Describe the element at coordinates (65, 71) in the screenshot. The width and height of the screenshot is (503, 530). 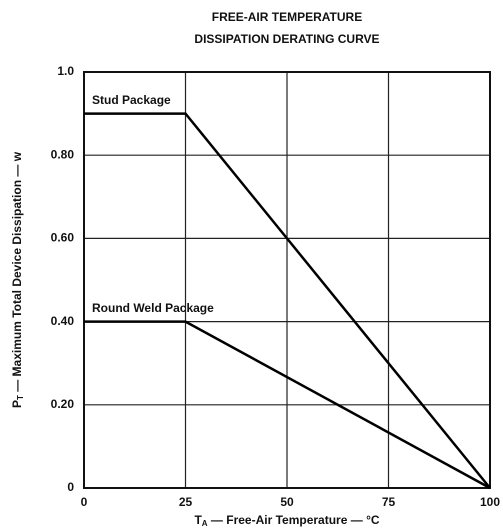
I see `y-tick-label: 1.0` at that location.